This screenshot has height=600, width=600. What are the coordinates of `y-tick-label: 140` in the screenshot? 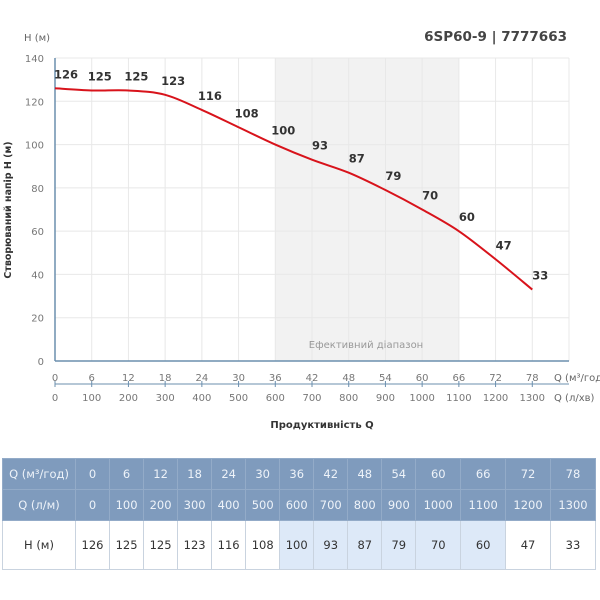 It's located at (34, 59).